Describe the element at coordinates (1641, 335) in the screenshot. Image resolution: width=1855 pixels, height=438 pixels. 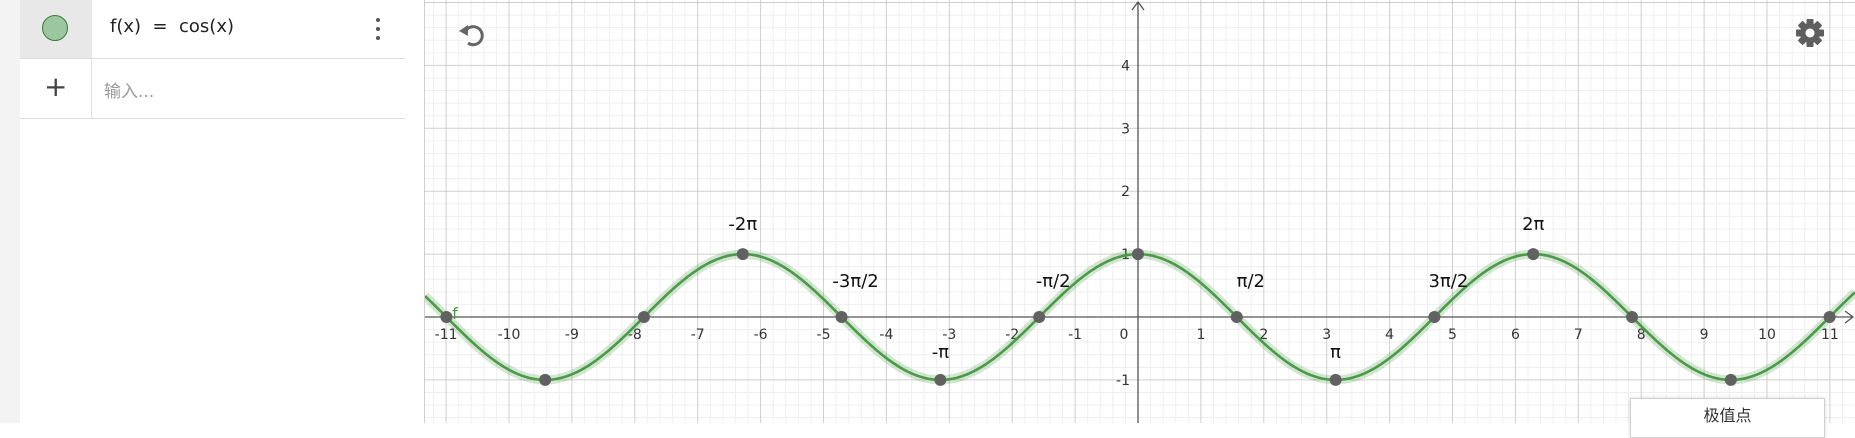
I see `x-tick-label: 8` at that location.